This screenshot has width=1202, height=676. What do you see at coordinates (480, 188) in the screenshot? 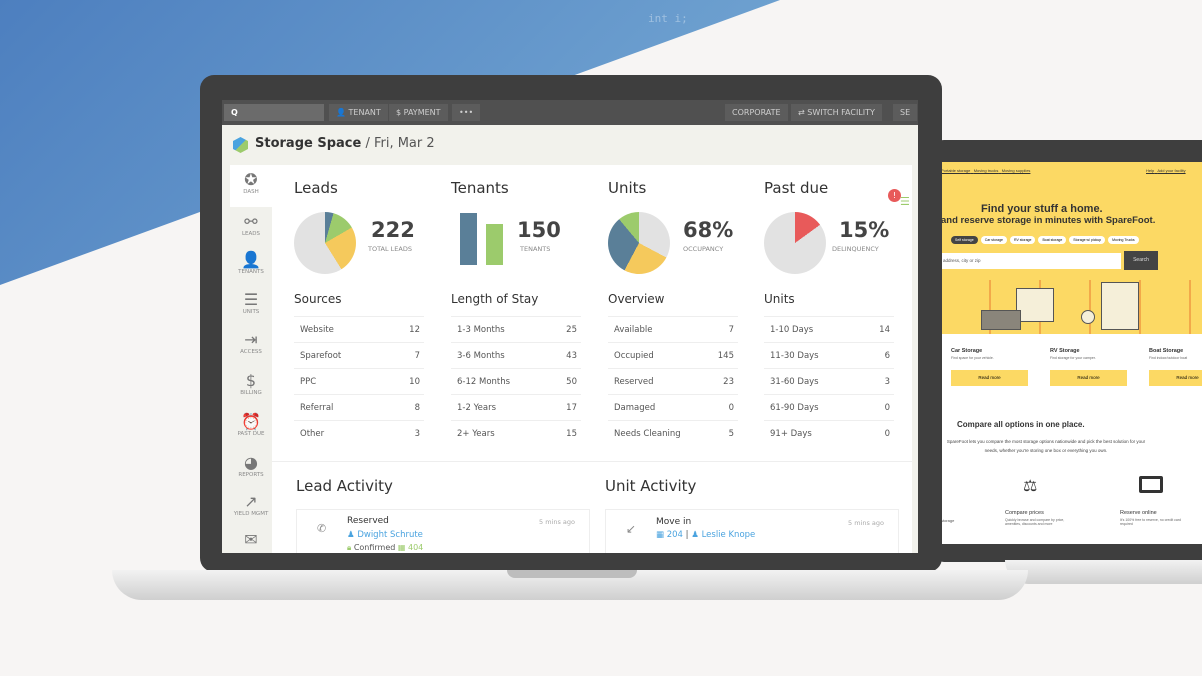
I see `tenants-title: Tenants` at bounding box center [480, 188].